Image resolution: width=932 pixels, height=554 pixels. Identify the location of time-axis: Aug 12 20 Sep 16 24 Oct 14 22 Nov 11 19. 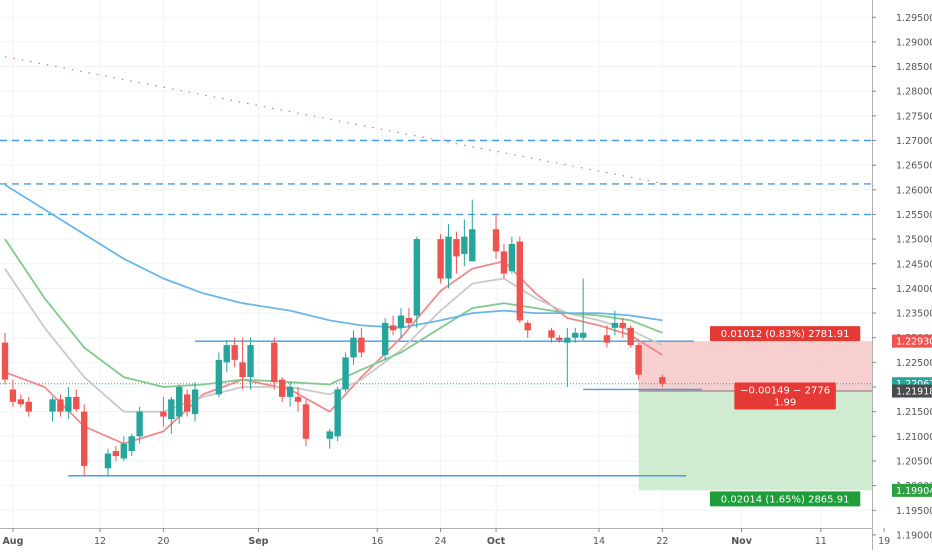
(445, 539).